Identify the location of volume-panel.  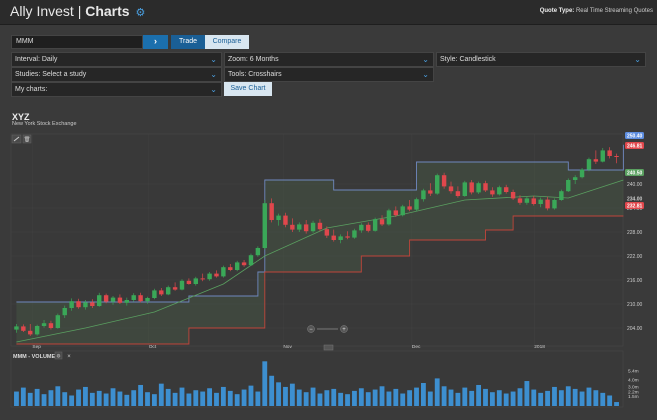
(317, 379).